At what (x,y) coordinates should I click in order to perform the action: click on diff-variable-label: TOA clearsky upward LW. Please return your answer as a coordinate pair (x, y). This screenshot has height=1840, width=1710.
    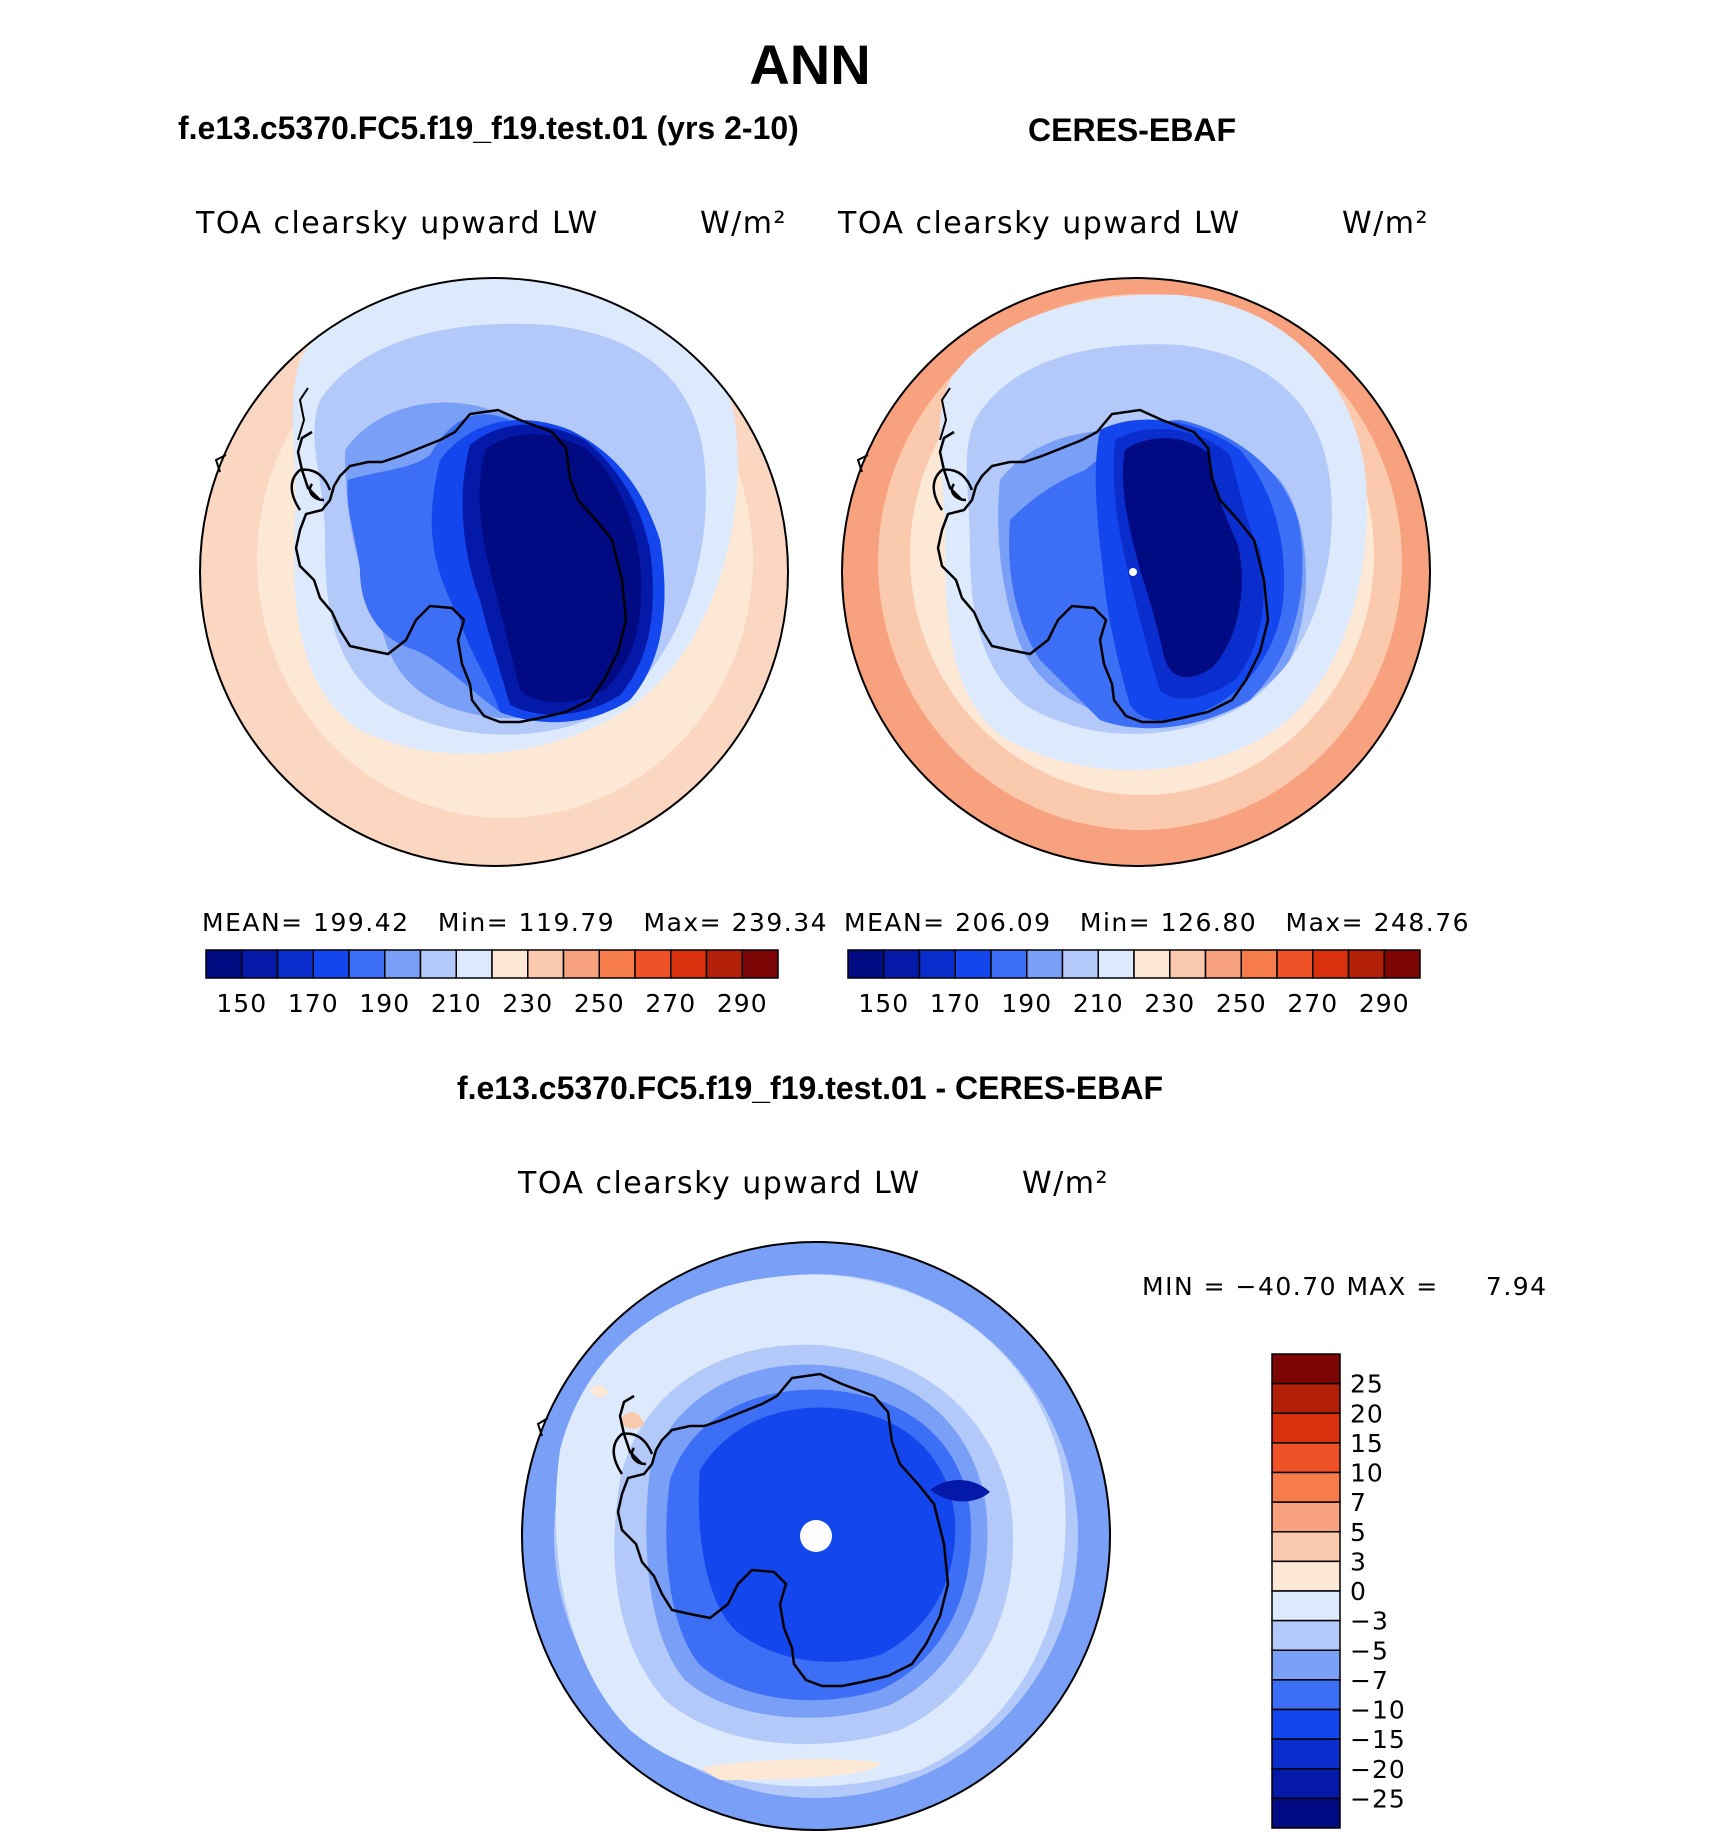
    Looking at the image, I should click on (719, 1183).